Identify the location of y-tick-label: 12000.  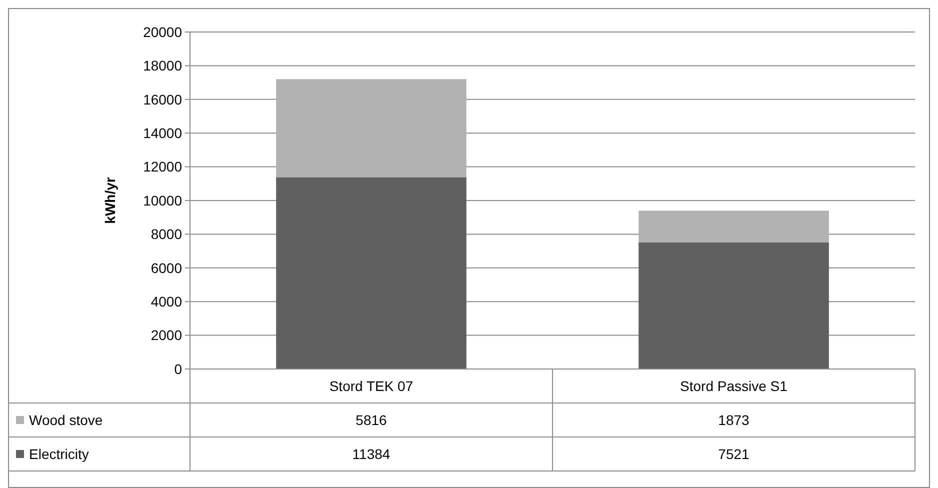
(162, 166).